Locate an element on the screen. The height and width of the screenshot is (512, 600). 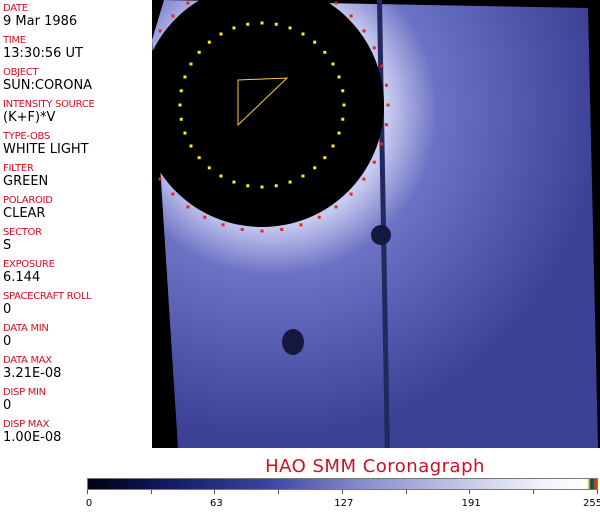
field-label: TYPE-OBS is located at coordinates (26, 136).